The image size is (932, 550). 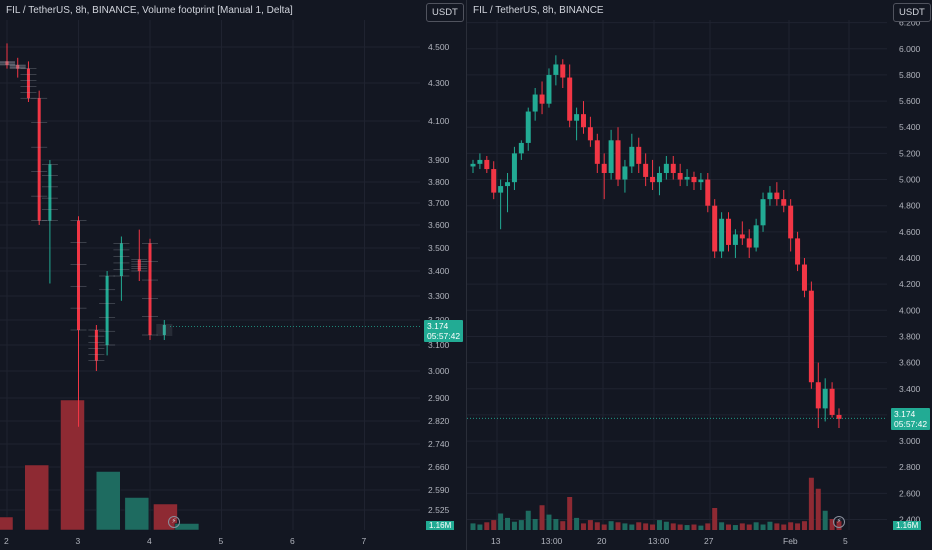 What do you see at coordinates (439, 203) in the screenshot?
I see `y-tick-label: 3.700` at bounding box center [439, 203].